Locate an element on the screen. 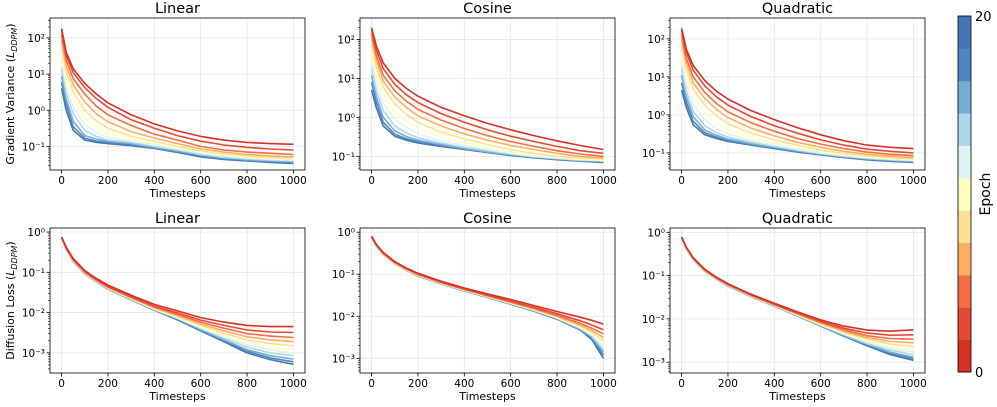 This screenshot has height=407, width=997. y-tick-label: 10⁻² is located at coordinates (33, 314).